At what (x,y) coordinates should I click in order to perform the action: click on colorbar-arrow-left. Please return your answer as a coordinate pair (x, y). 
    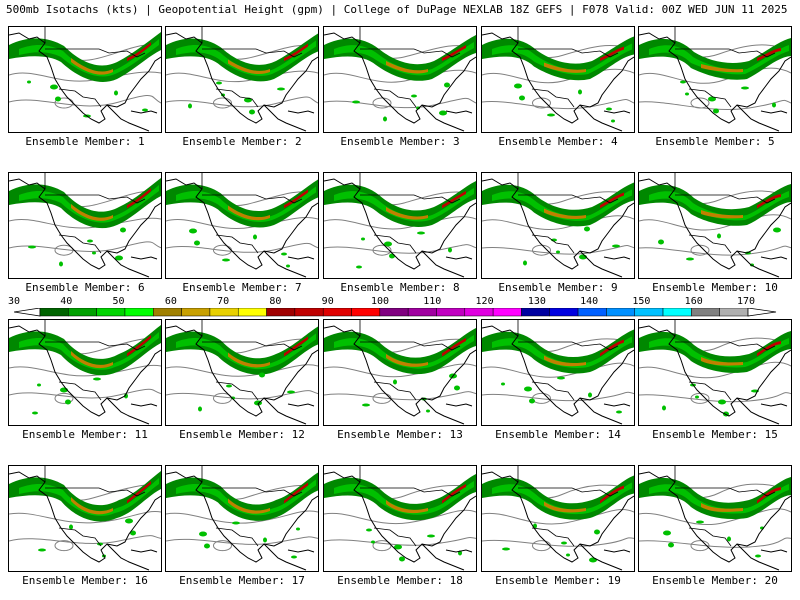
    Looking at the image, I should click on (27, 312).